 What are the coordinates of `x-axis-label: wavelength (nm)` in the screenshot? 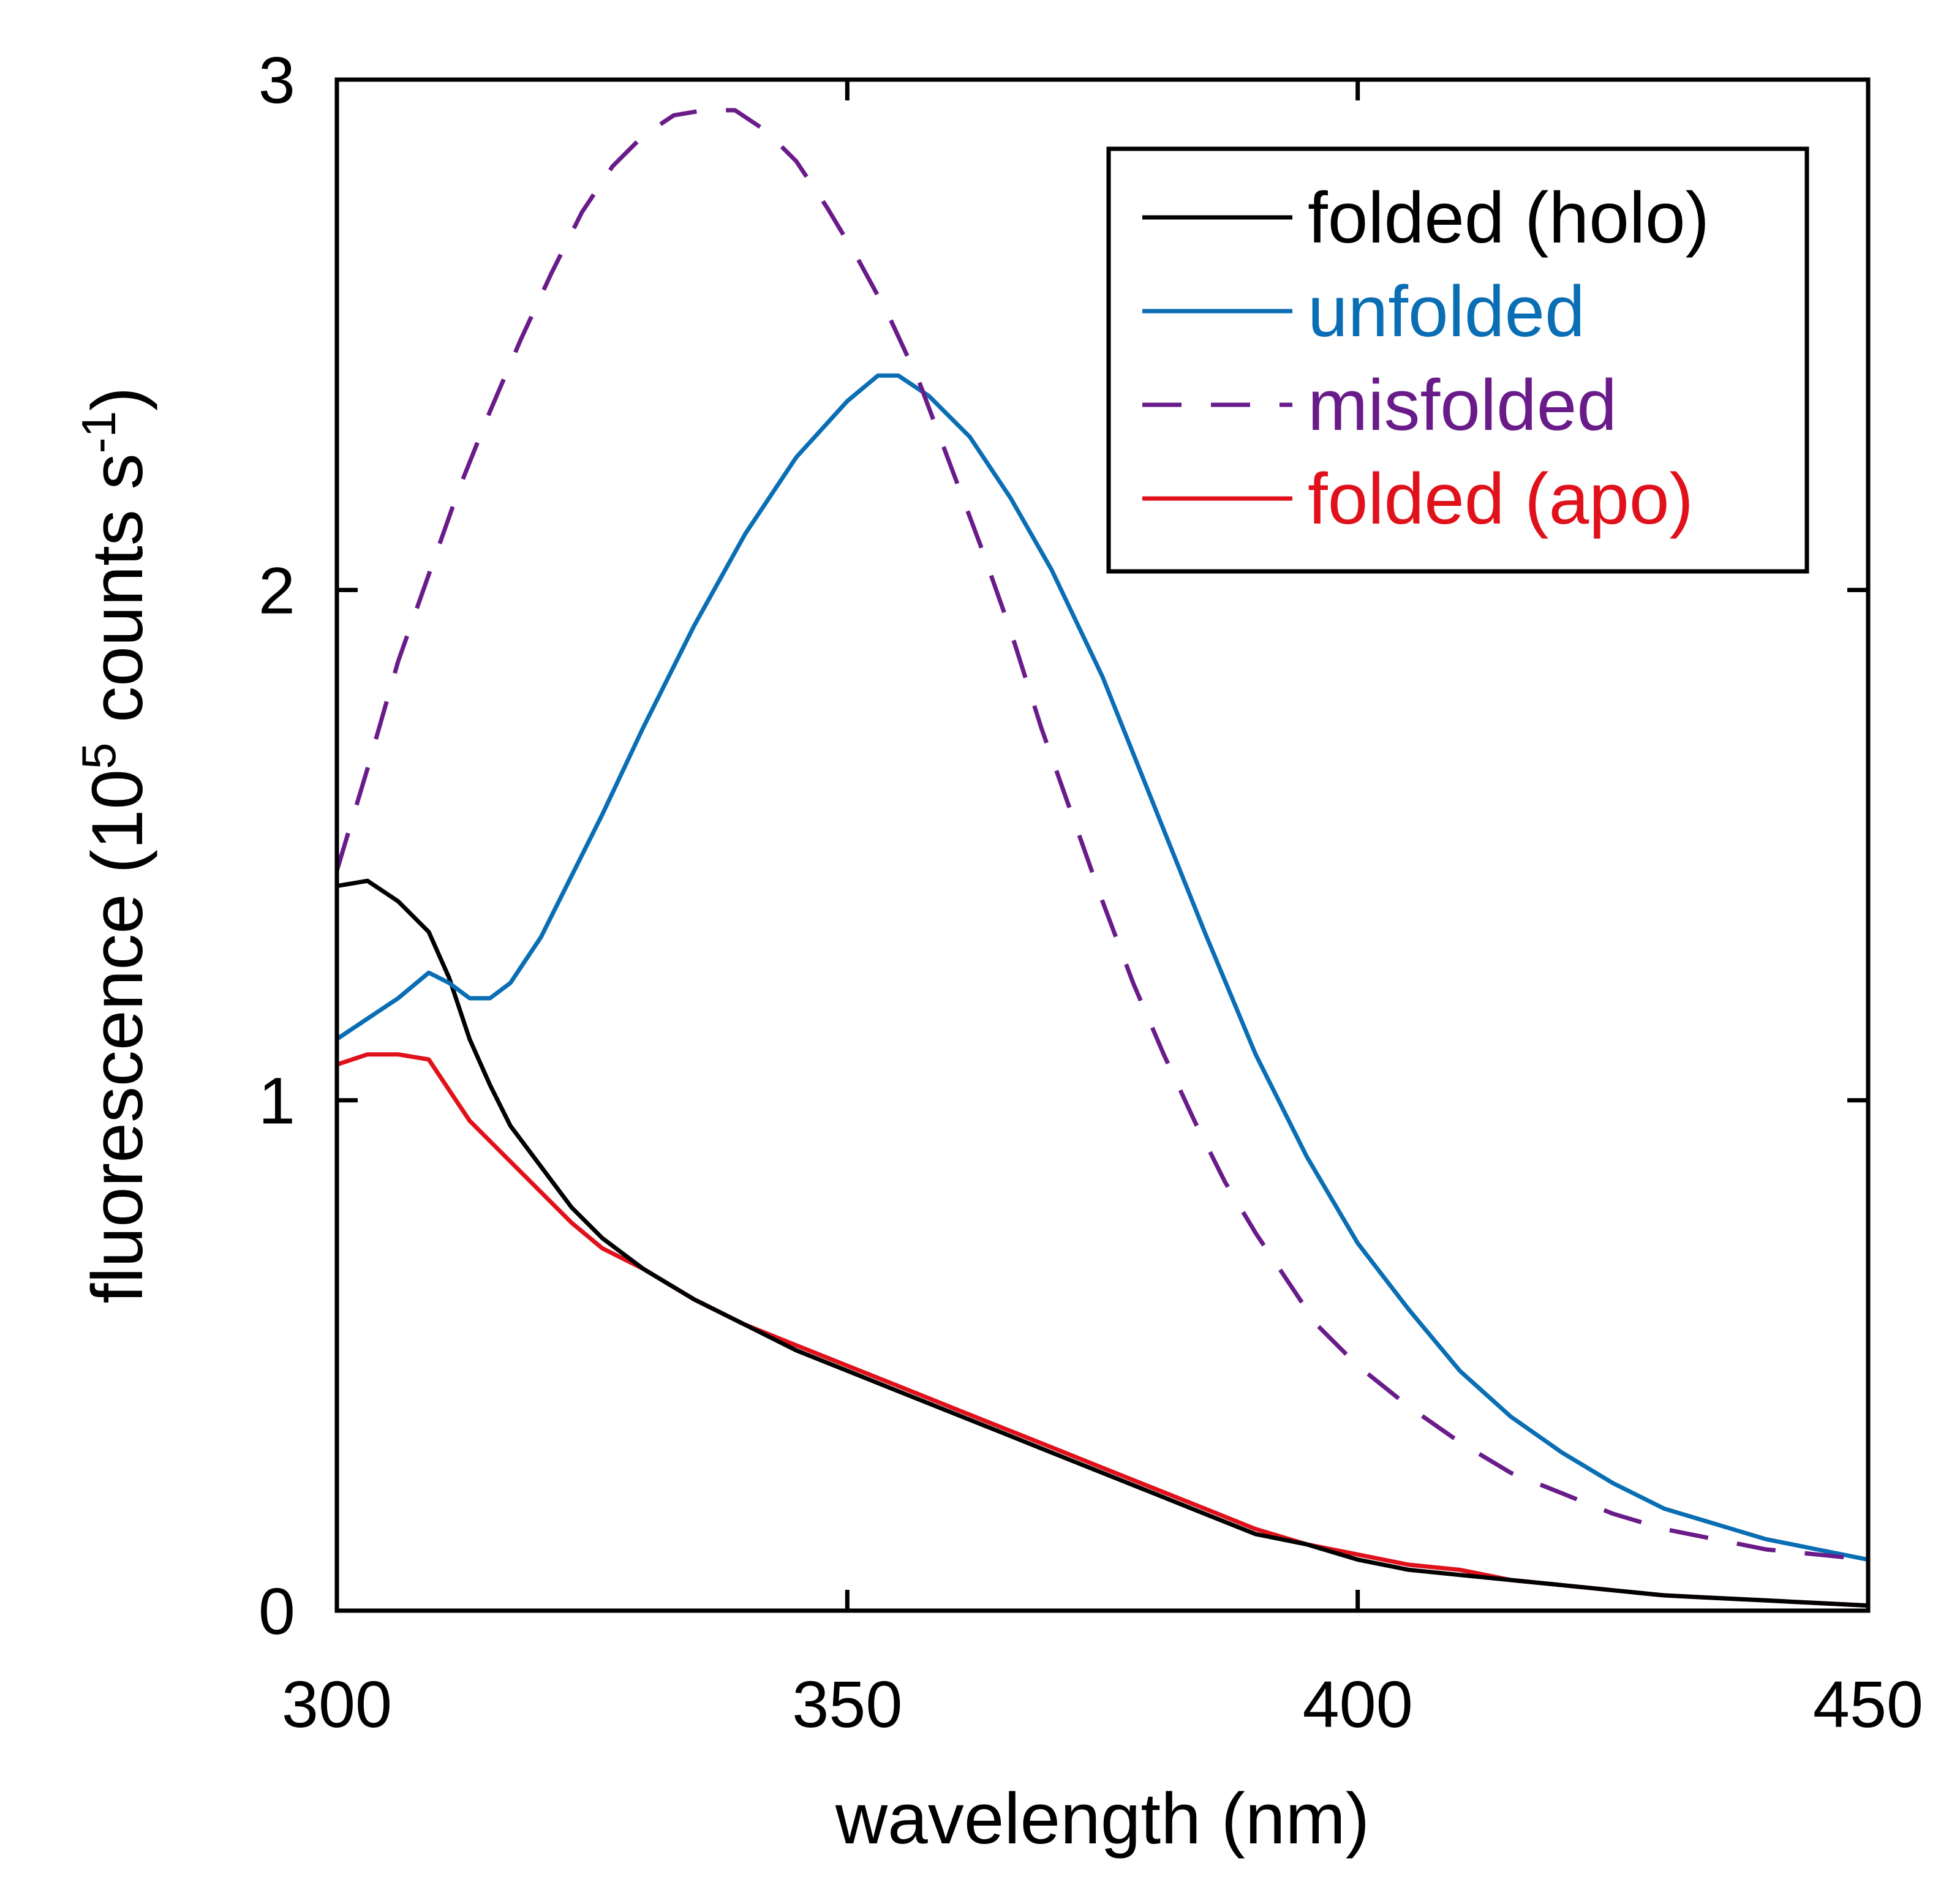 It's located at (1102, 1818).